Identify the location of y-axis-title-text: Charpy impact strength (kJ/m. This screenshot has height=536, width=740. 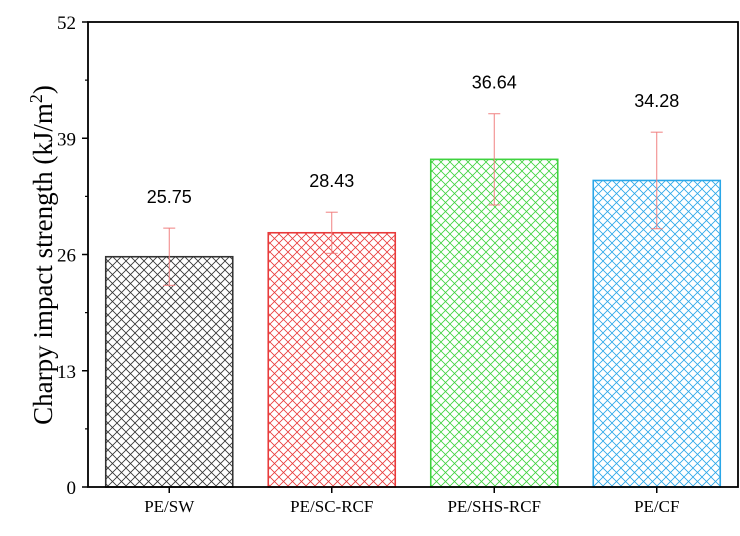
(43, 264).